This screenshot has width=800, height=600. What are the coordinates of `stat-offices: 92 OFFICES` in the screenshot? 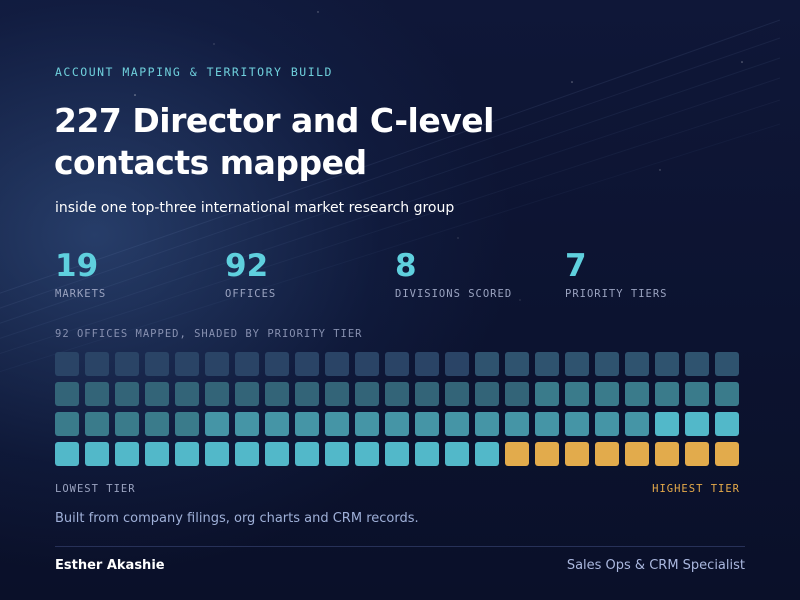 It's located at (250, 274).